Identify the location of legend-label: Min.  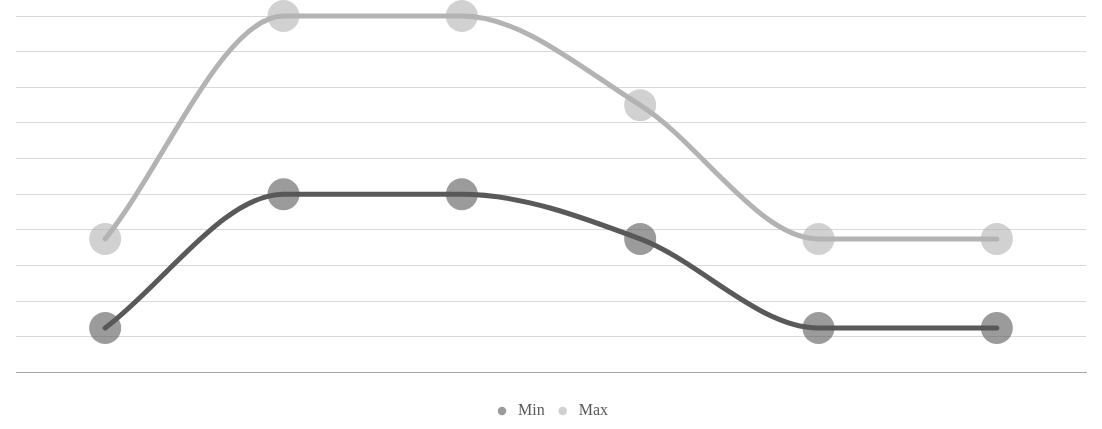
(531, 410).